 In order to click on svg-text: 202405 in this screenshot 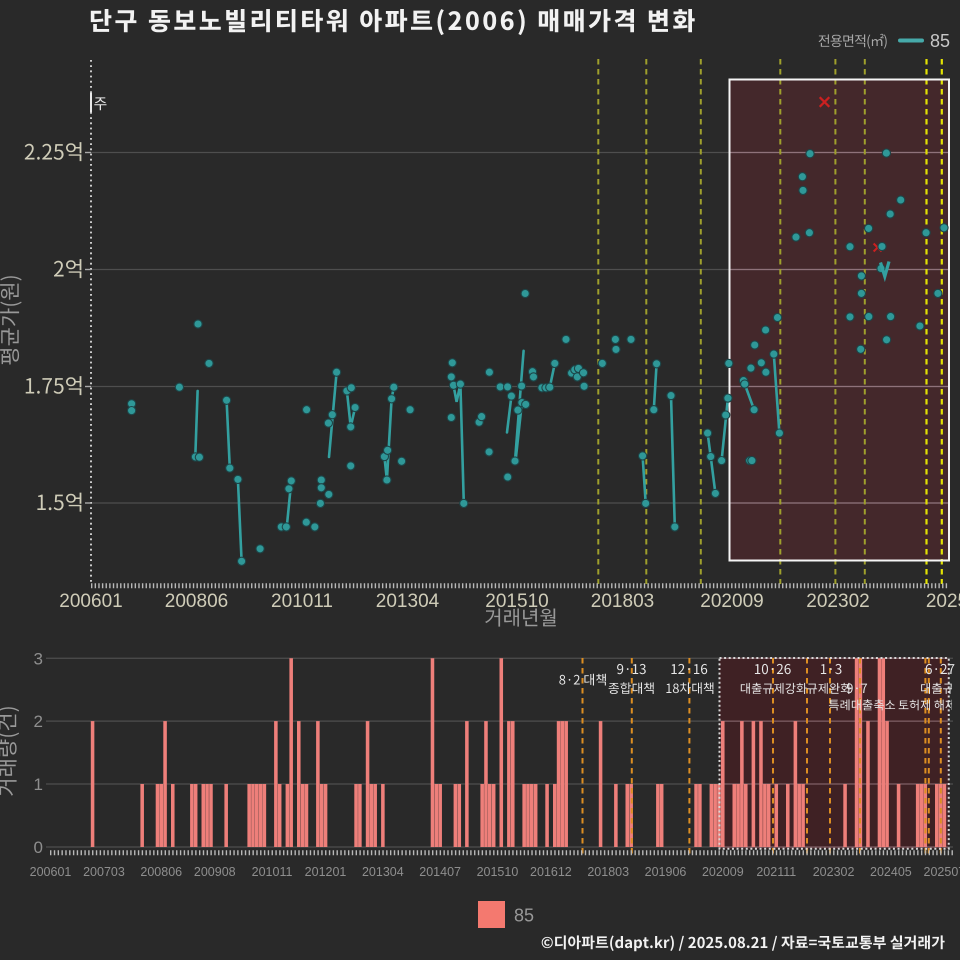, I will do `click(891, 872)`.